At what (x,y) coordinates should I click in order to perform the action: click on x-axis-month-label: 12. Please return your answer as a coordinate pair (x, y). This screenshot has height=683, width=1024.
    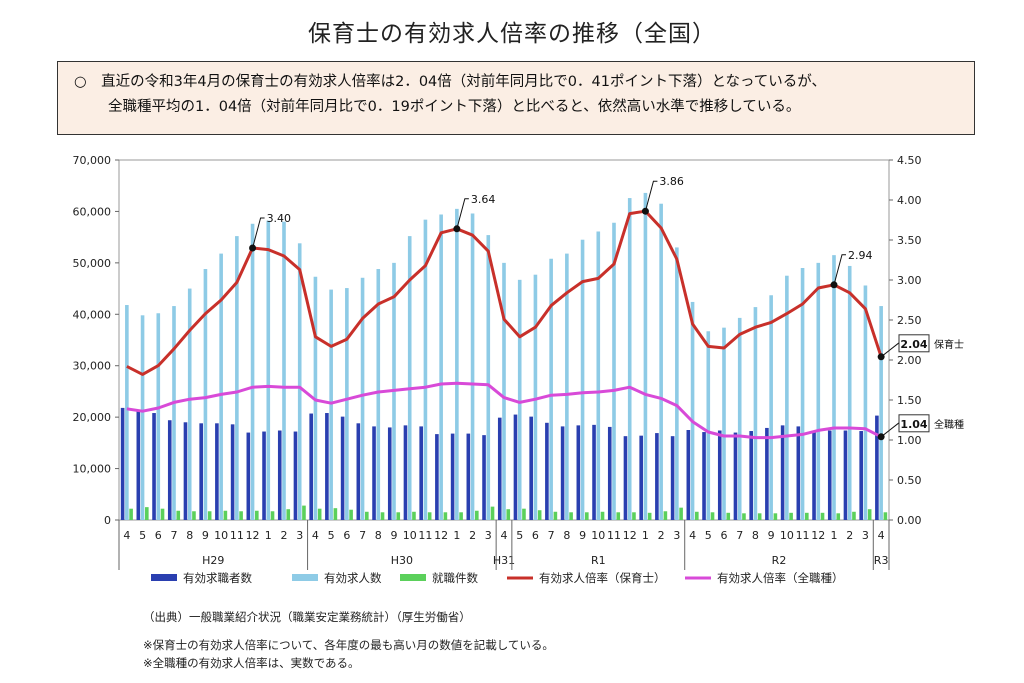
    Looking at the image, I should click on (630, 535).